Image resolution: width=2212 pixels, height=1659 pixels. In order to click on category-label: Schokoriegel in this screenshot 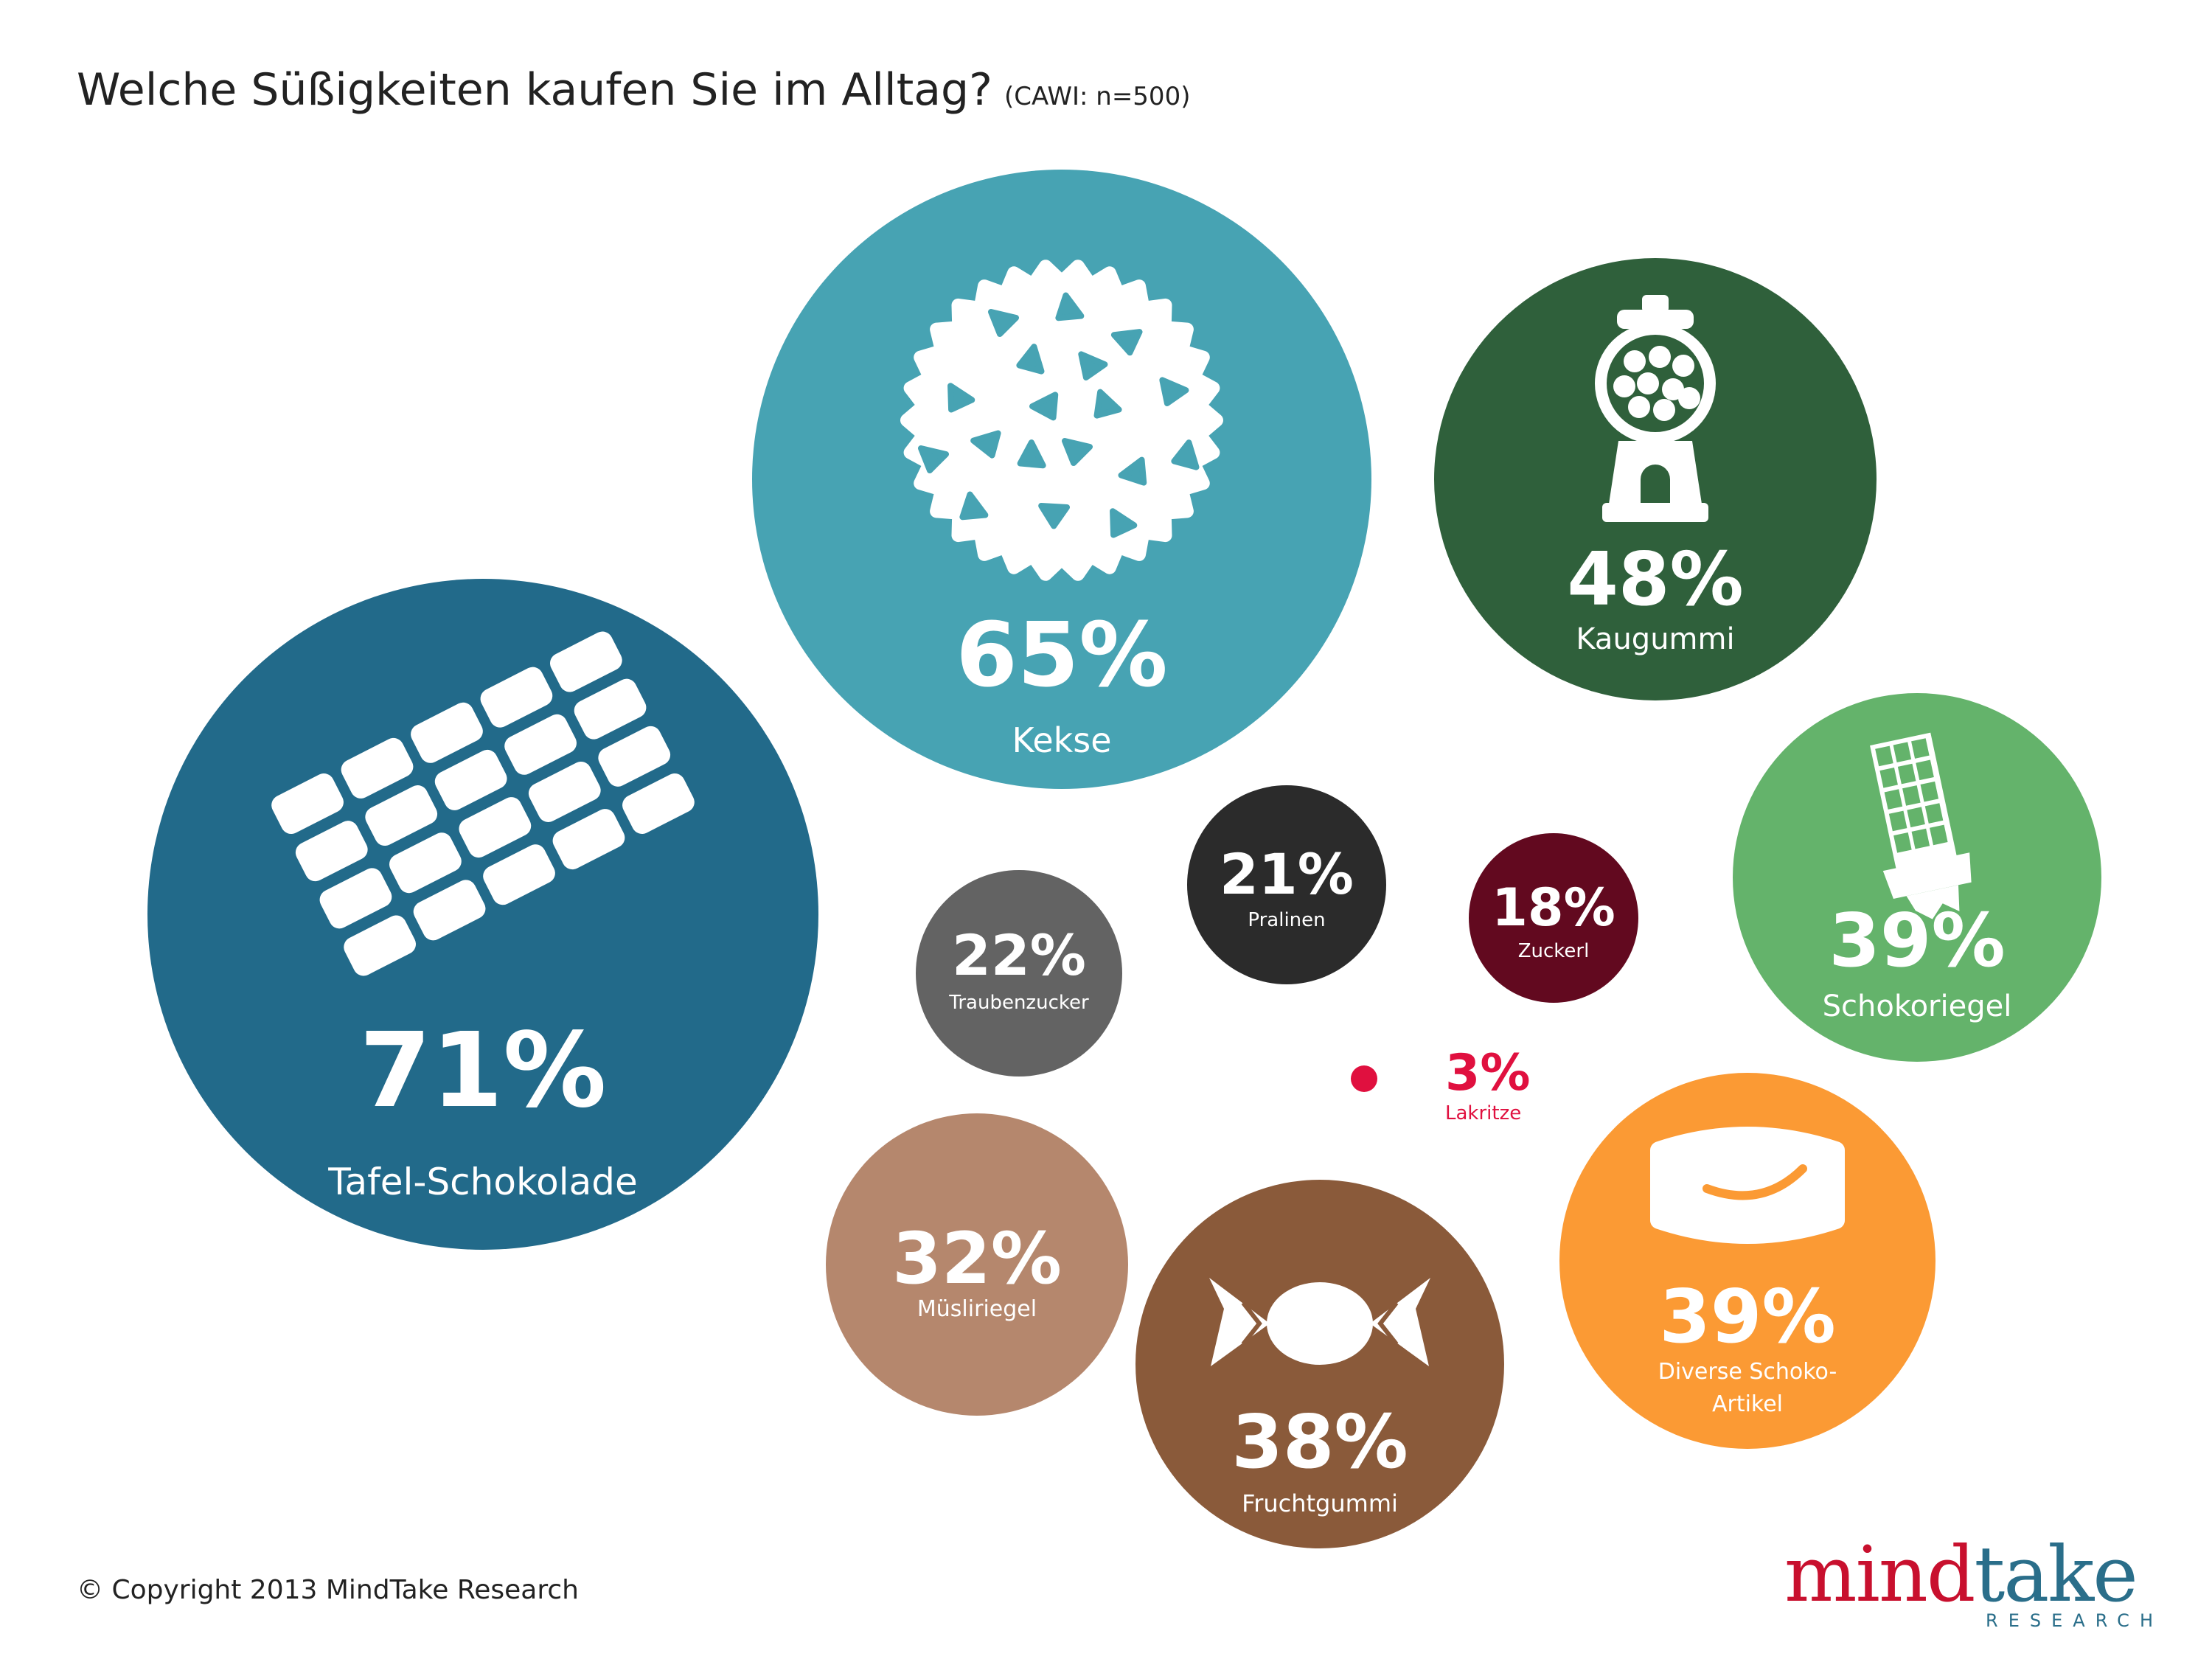, I will do `click(1917, 1006)`.